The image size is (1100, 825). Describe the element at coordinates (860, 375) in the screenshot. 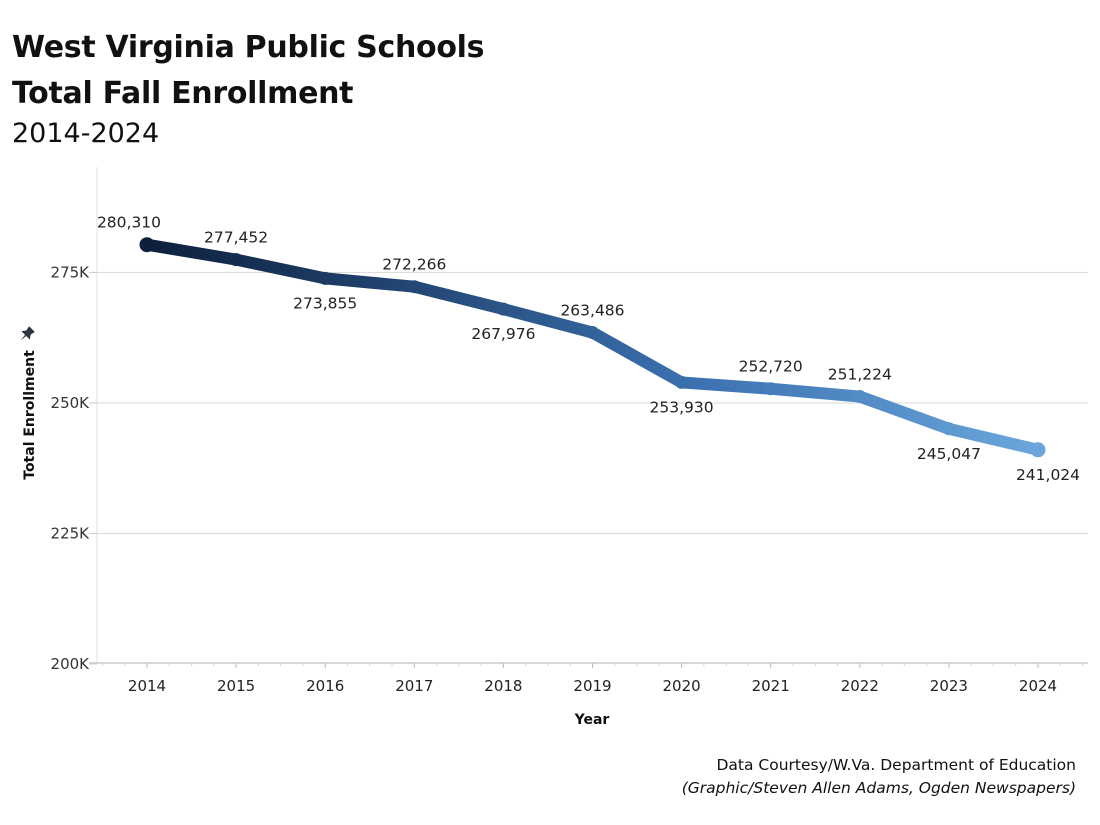

I see `data-label: 251,224` at that location.